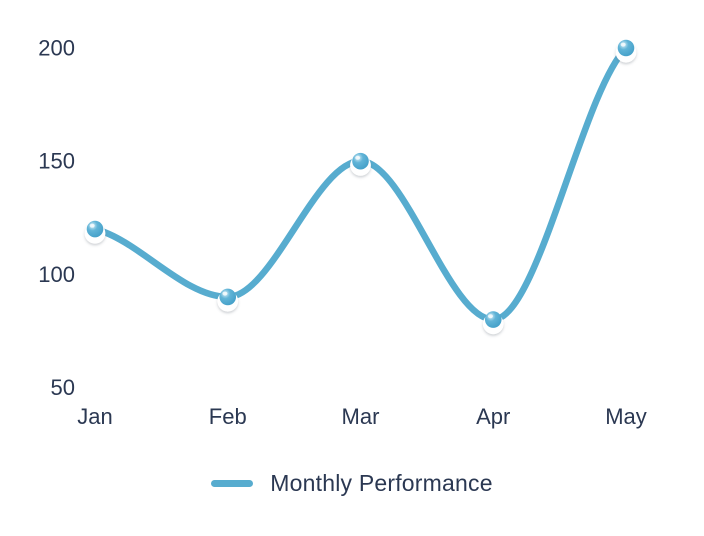 The image size is (704, 536). What do you see at coordinates (361, 416) in the screenshot?
I see `x-axis-label: Mar` at bounding box center [361, 416].